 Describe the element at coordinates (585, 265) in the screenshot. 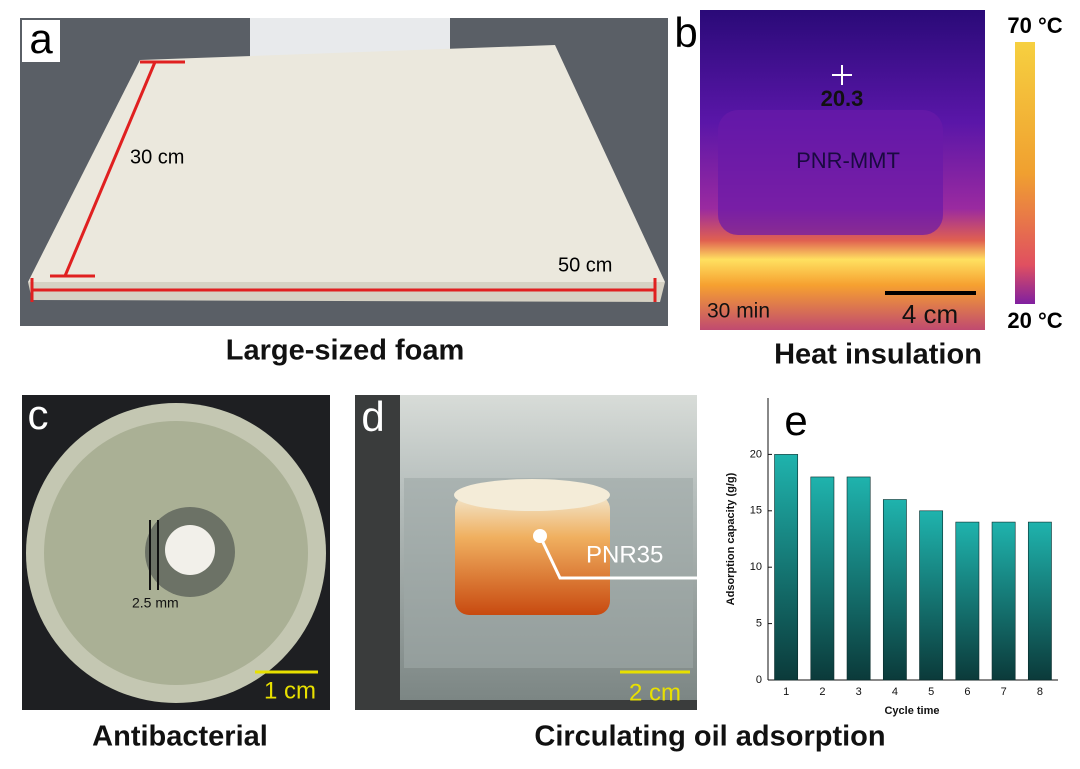

I see `annotation: 50 cm` at that location.